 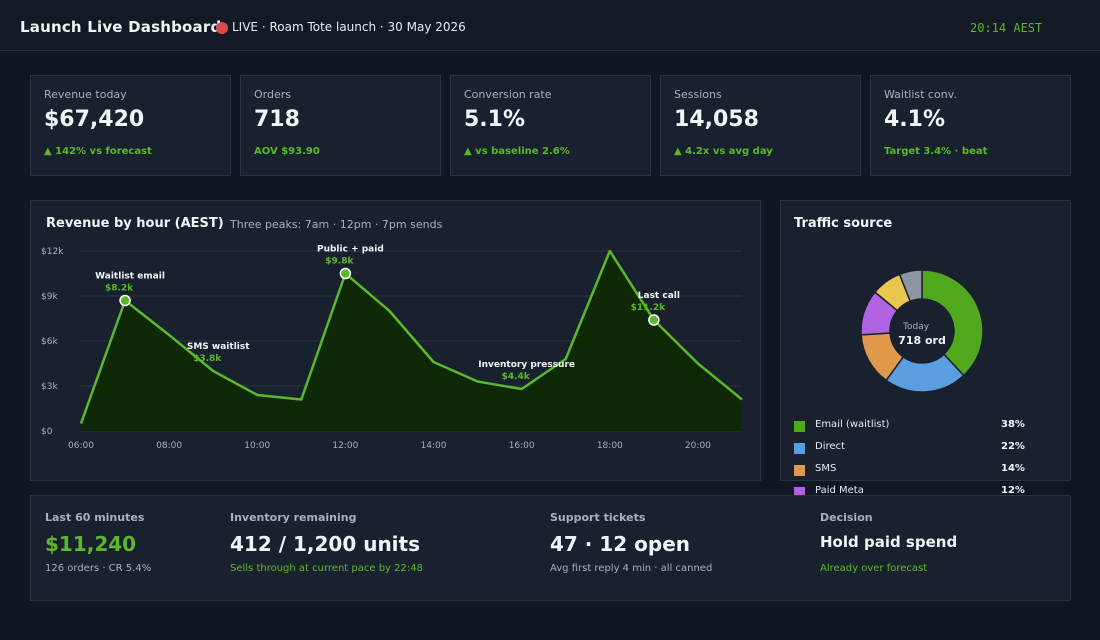 I want to click on x-tick-label: 16:00, so click(x=522, y=446).